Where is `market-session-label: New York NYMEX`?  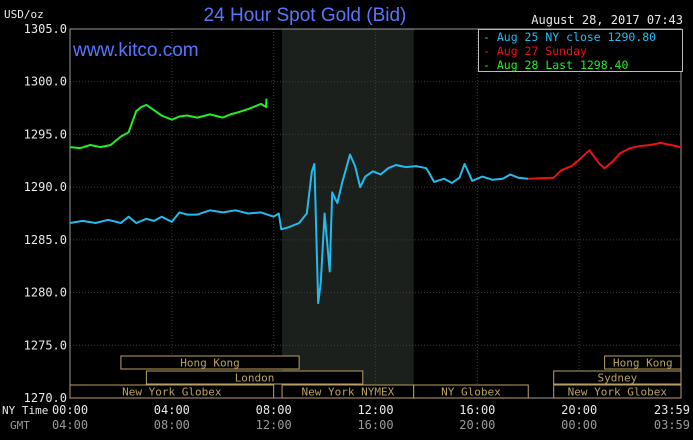 market-session-label: New York NYMEX is located at coordinates (348, 392).